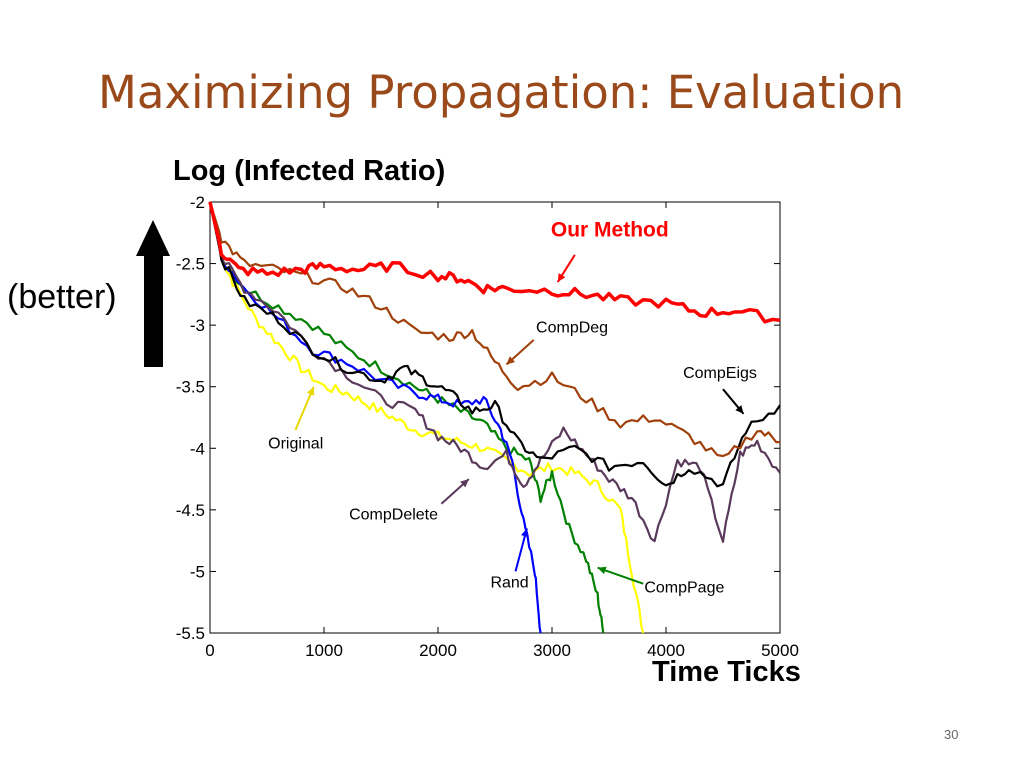 This screenshot has height=768, width=1024. I want to click on x-axis-label: Time Ticks, so click(726, 672).